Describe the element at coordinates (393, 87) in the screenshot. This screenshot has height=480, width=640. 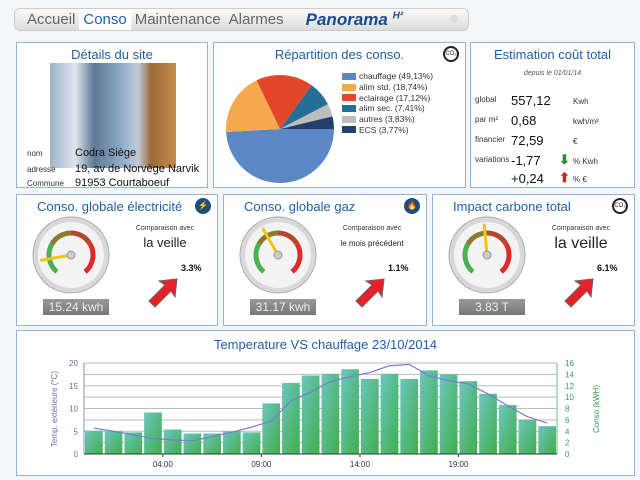
I see `legend-label: alim std. (18,74%)` at that location.